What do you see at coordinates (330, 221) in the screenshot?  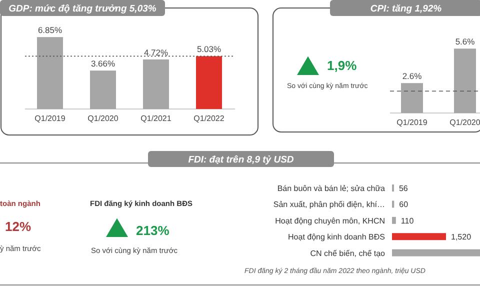 I see `y-tick-label: Hoạt động chuyên môn, KHCN` at bounding box center [330, 221].